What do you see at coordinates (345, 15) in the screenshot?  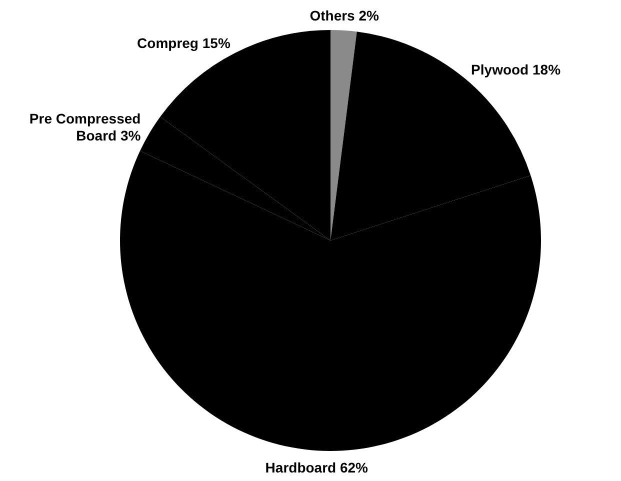 I see `slice-label: Others 2%` at bounding box center [345, 15].